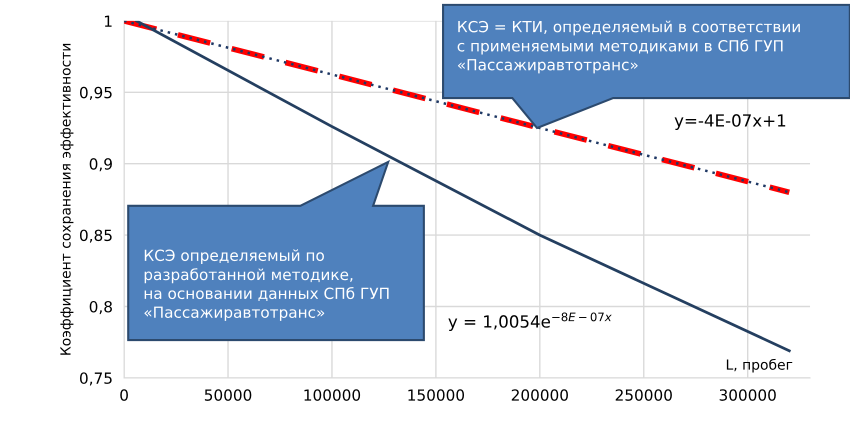  What do you see at coordinates (101, 307) in the screenshot?
I see `y-tick-label: 0,8` at bounding box center [101, 307].